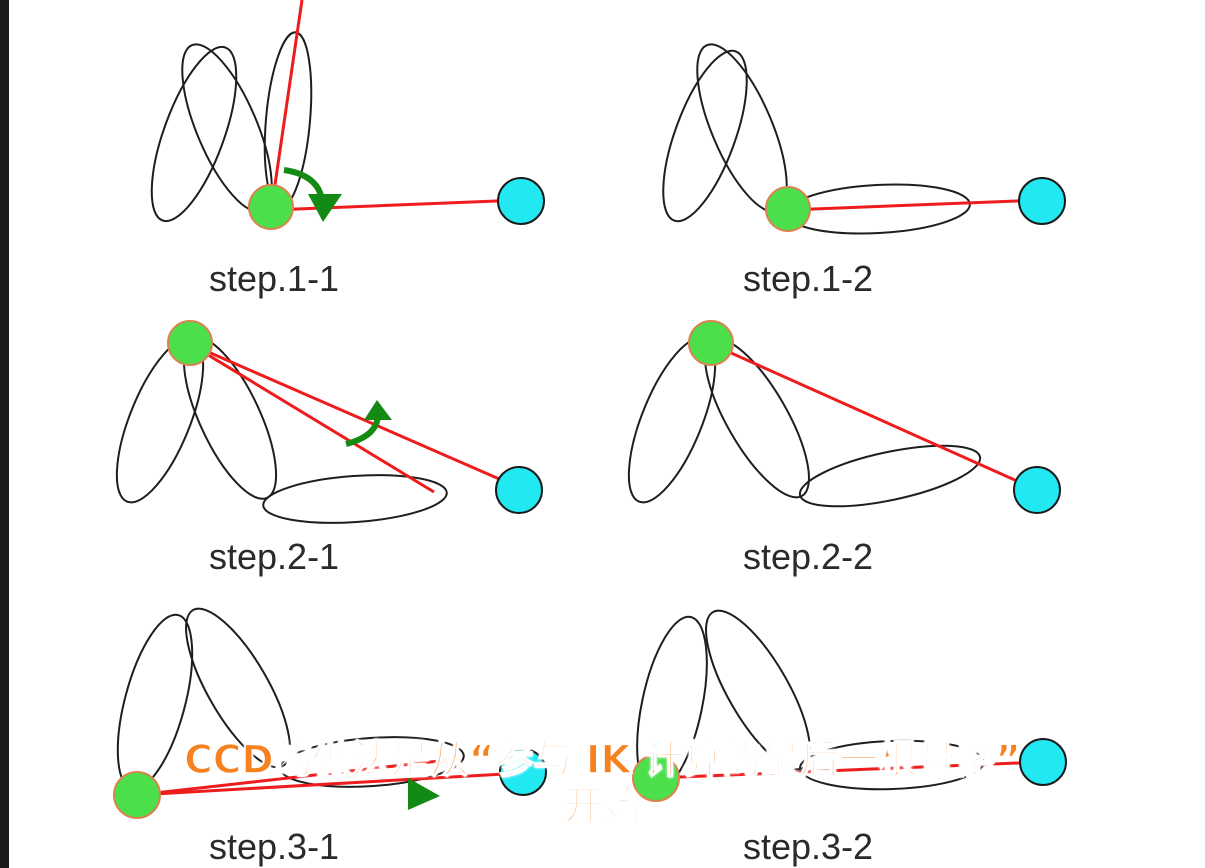 The width and height of the screenshot is (1205, 868). Describe the element at coordinates (602, 760) in the screenshot. I see `subtitle-line-1: CCD的做法是从“参与 IK 计算的最后一根骨骼”` at that location.